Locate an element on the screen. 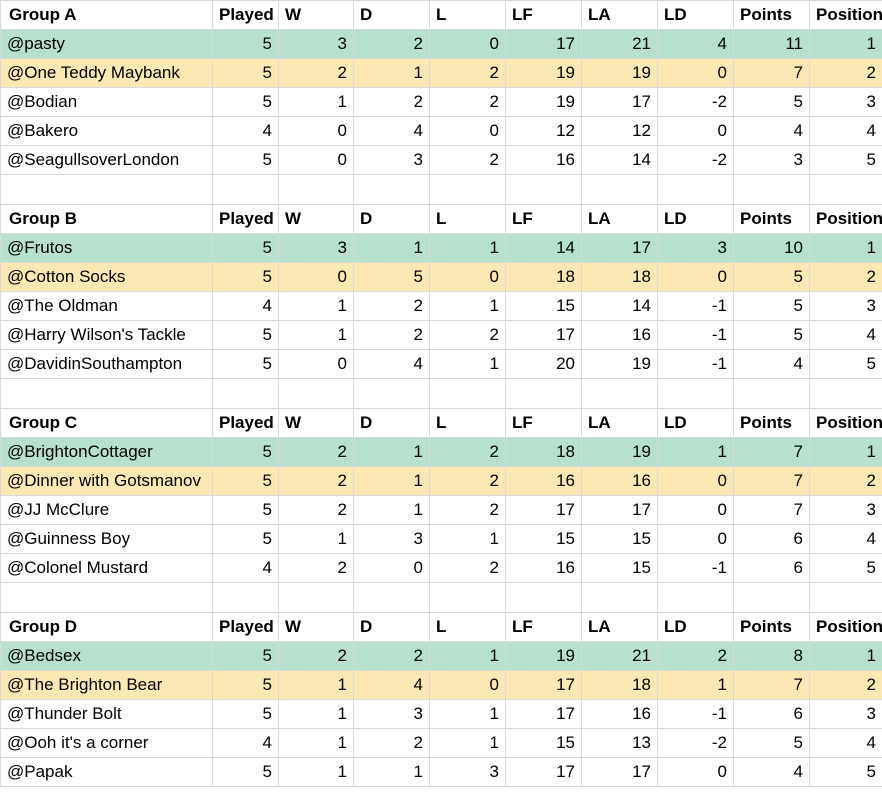 Image resolution: width=882 pixels, height=800 pixels. column-header-points: Points is located at coordinates (771, 15).